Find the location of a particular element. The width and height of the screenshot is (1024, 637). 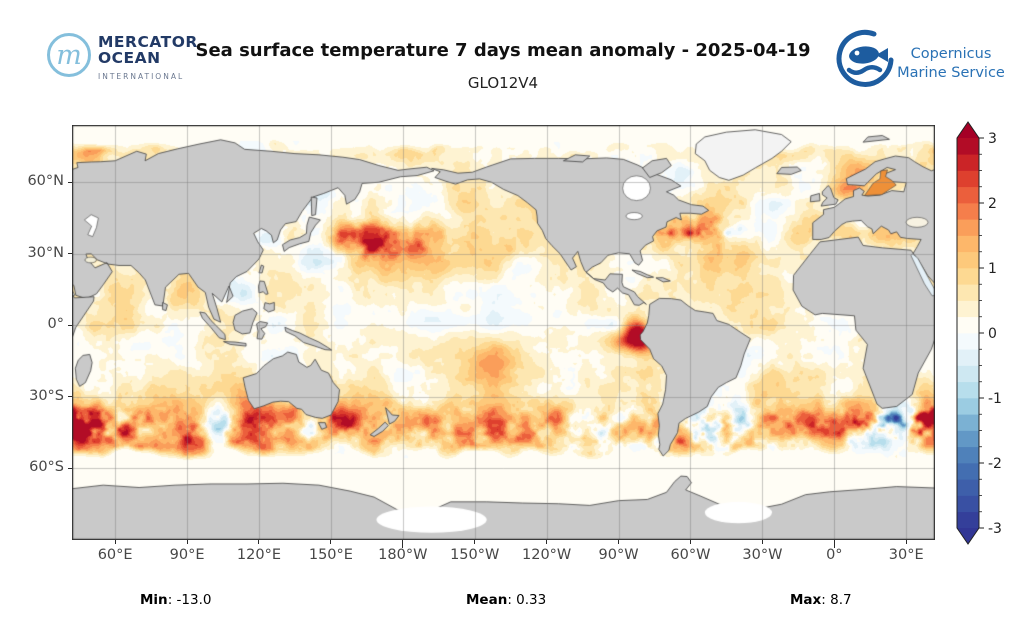

mercator-line3: INTERNATIONAL is located at coordinates (141, 76).